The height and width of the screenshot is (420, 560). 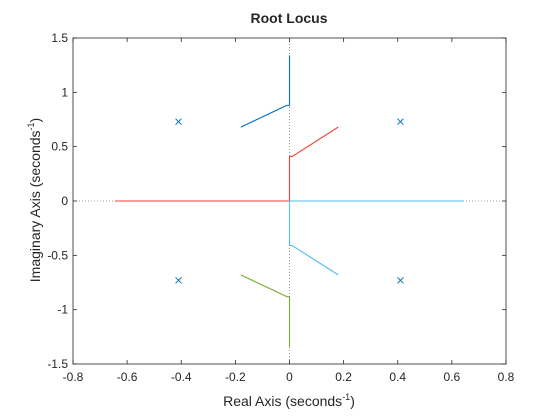 I want to click on y-tick-label: 1, so click(x=64, y=92).